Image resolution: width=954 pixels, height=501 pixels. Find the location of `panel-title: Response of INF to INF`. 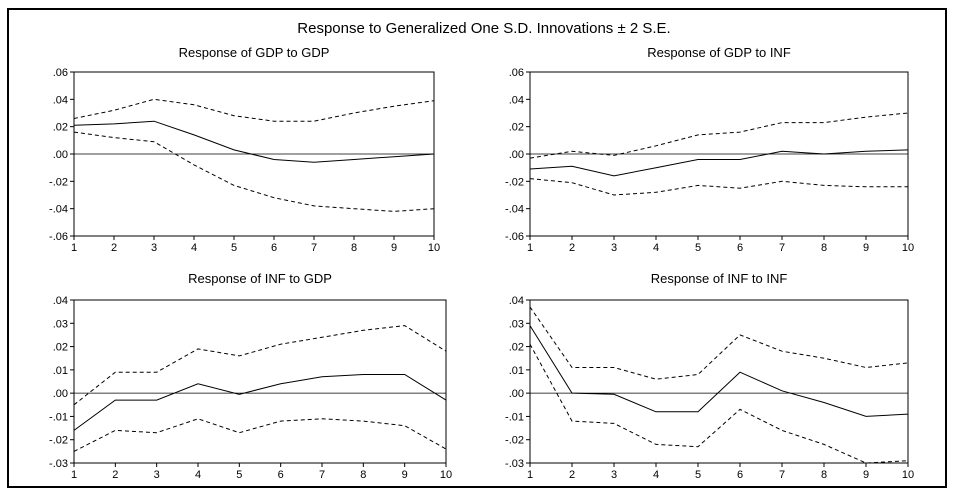

panel-title: Response of INF to INF is located at coordinates (719, 278).